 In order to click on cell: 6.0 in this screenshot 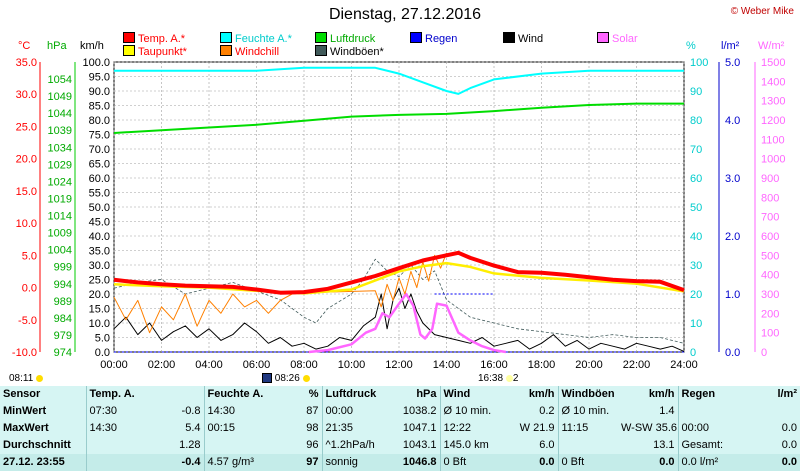, I will do `click(547, 445)`.